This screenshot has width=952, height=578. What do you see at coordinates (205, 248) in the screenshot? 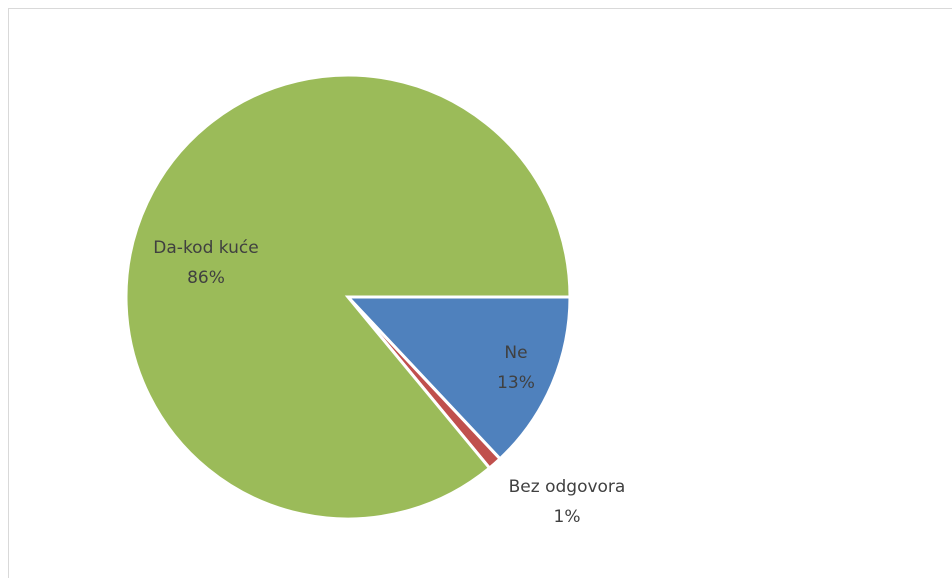
I see `slice-name-da-kod-kuce: Da-kod kuće` at bounding box center [205, 248].